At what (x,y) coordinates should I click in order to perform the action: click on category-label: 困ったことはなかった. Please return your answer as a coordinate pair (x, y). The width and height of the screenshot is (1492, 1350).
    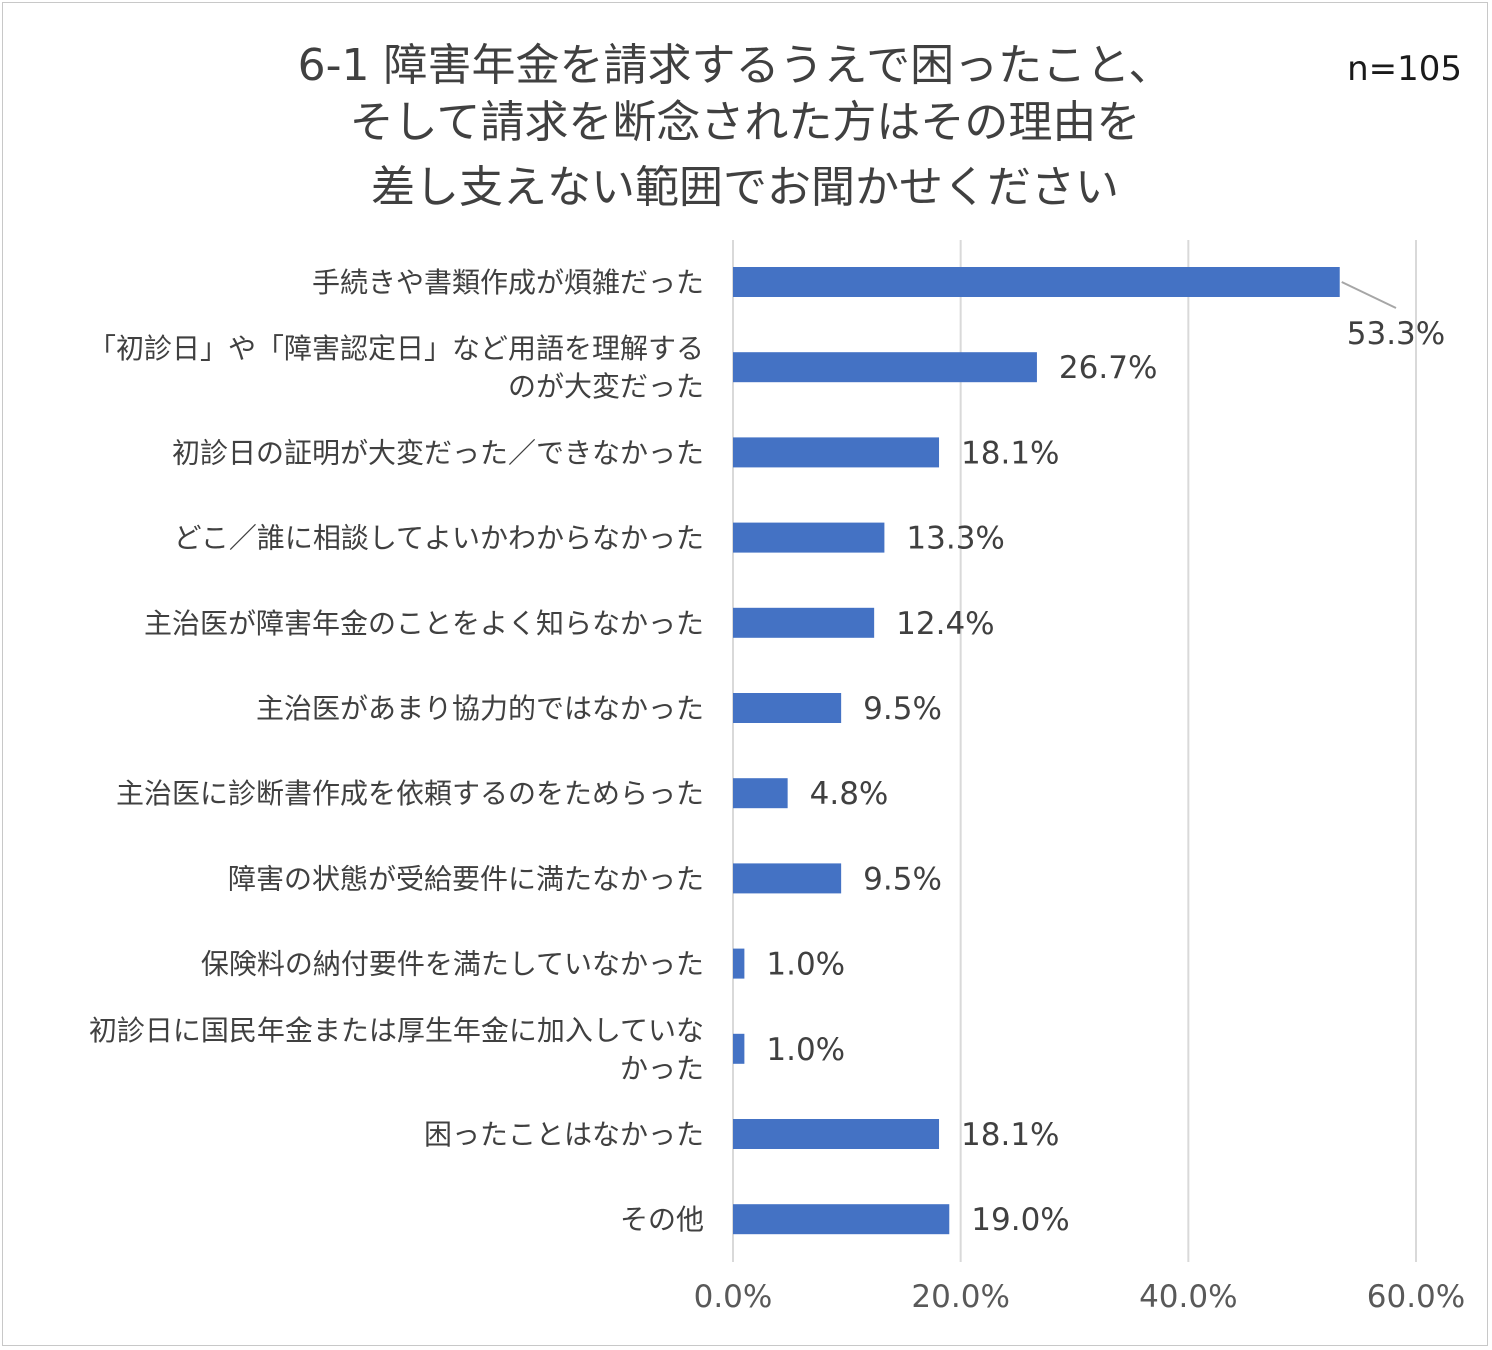
    Looking at the image, I should click on (564, 1134).